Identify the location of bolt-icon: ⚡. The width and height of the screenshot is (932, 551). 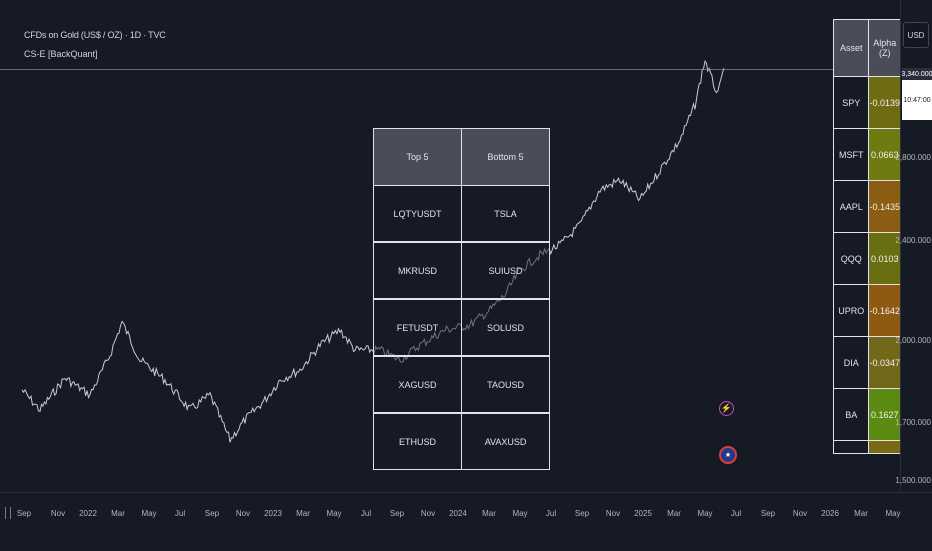
(726, 408).